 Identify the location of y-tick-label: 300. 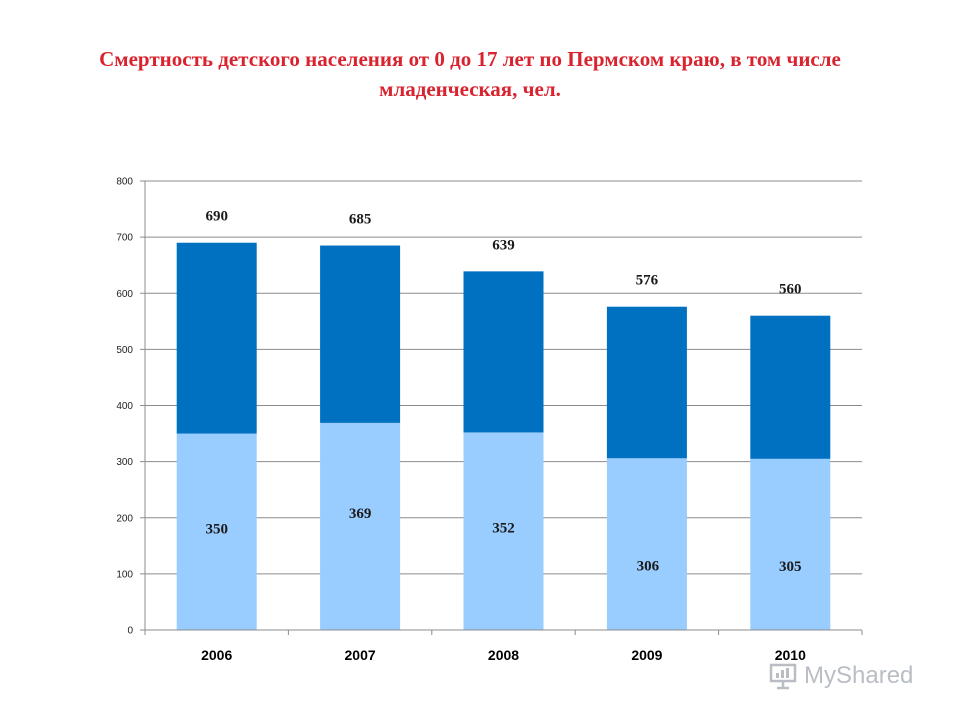
(124, 462).